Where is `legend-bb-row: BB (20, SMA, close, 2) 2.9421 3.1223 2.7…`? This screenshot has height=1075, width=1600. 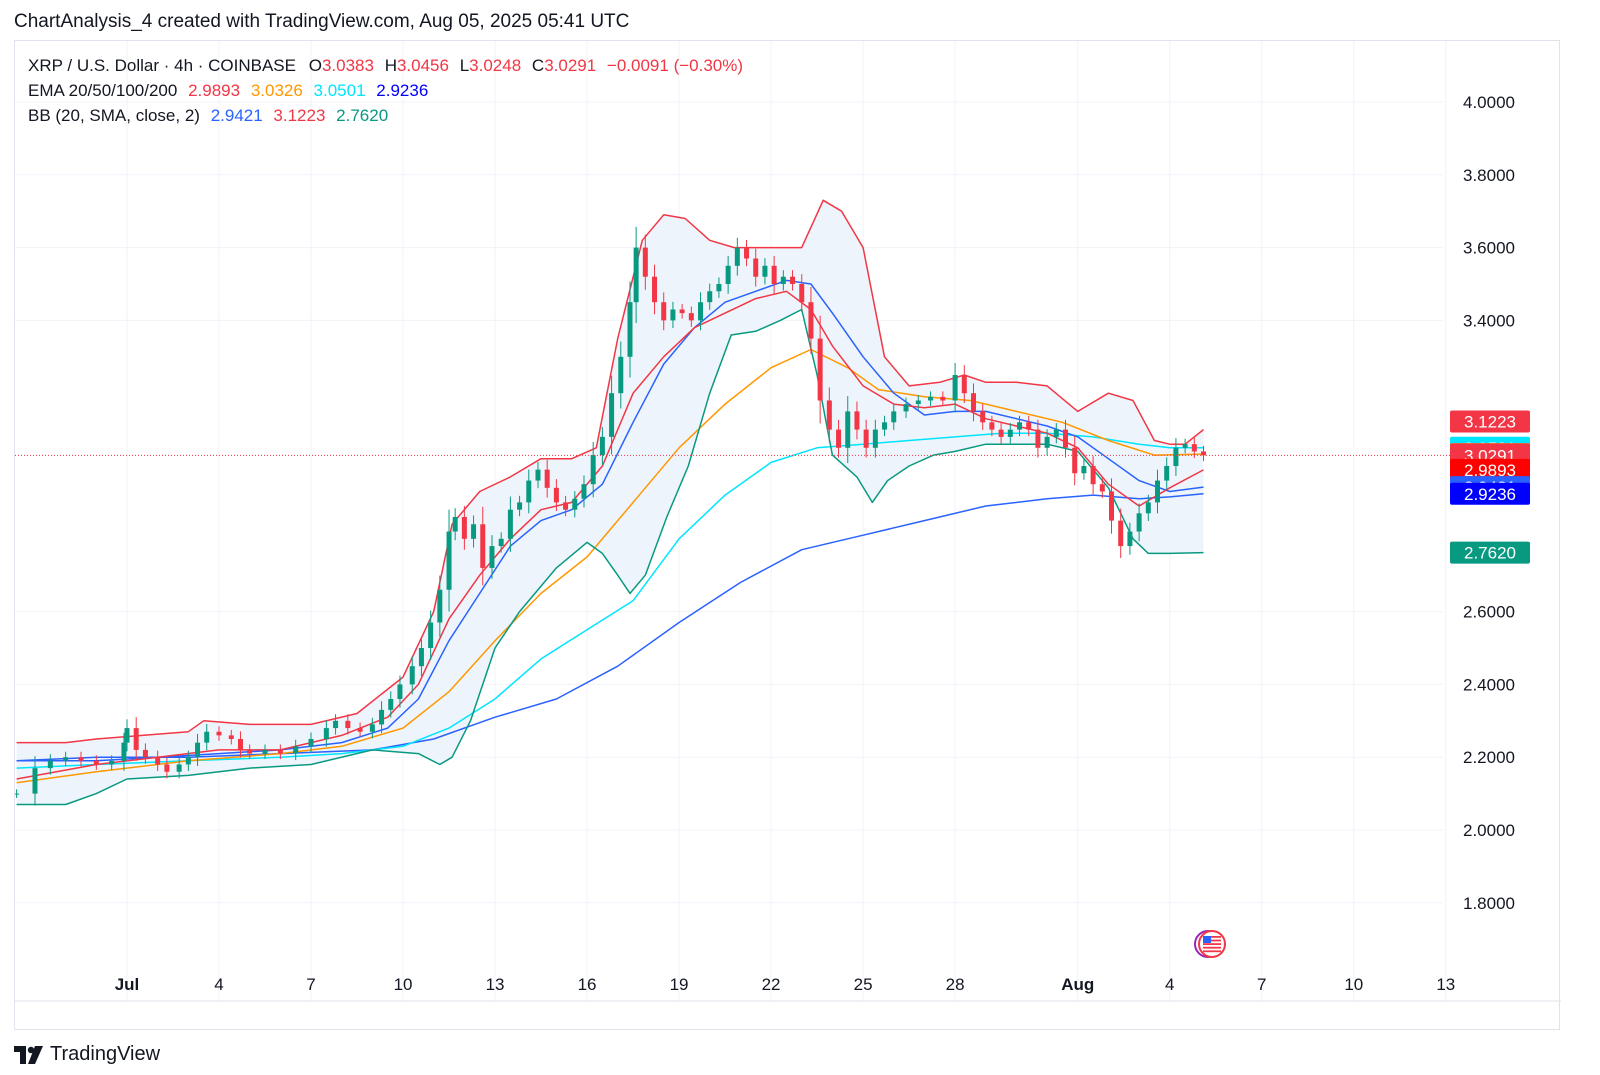
legend-bb-row: BB (20, SMA, close, 2) 2.9421 3.1223 2.7… is located at coordinates (385, 115).